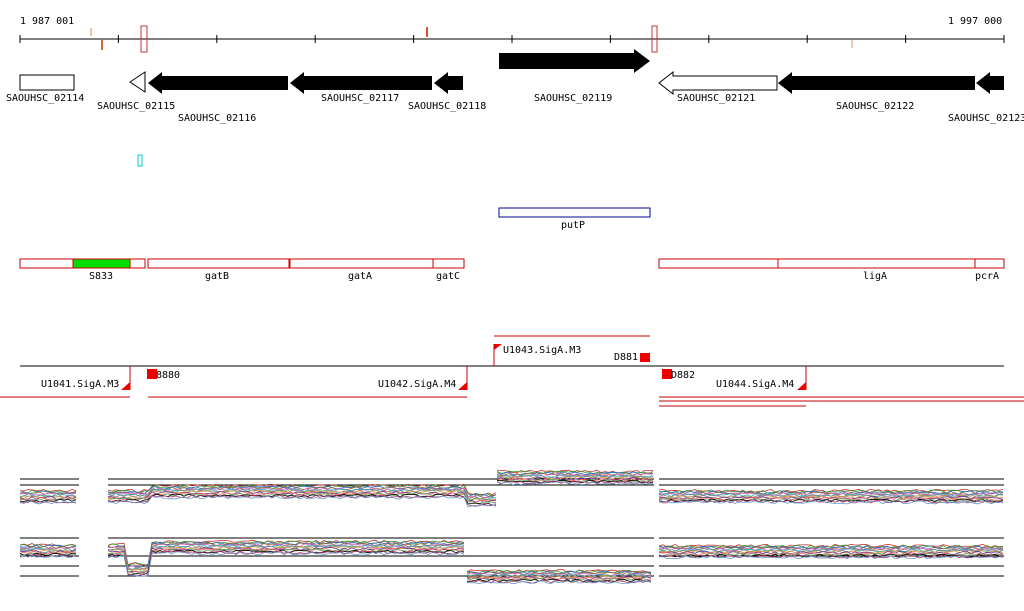 The width and height of the screenshot is (1024, 611). What do you see at coordinates (875, 106) in the screenshot?
I see `gene-label: SAOUHSC_02122` at bounding box center [875, 106].